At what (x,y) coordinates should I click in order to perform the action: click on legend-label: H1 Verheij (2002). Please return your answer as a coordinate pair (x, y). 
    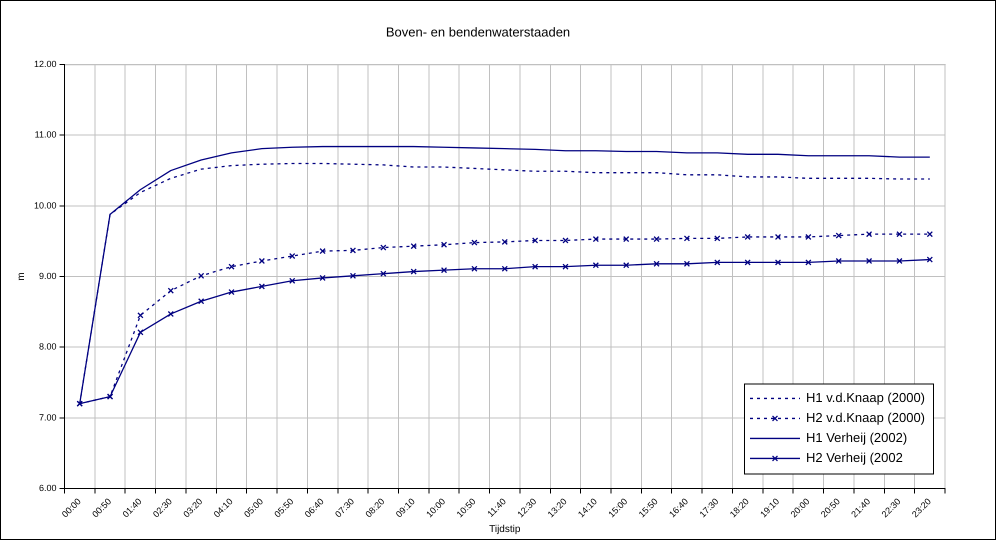
    Looking at the image, I should click on (857, 438).